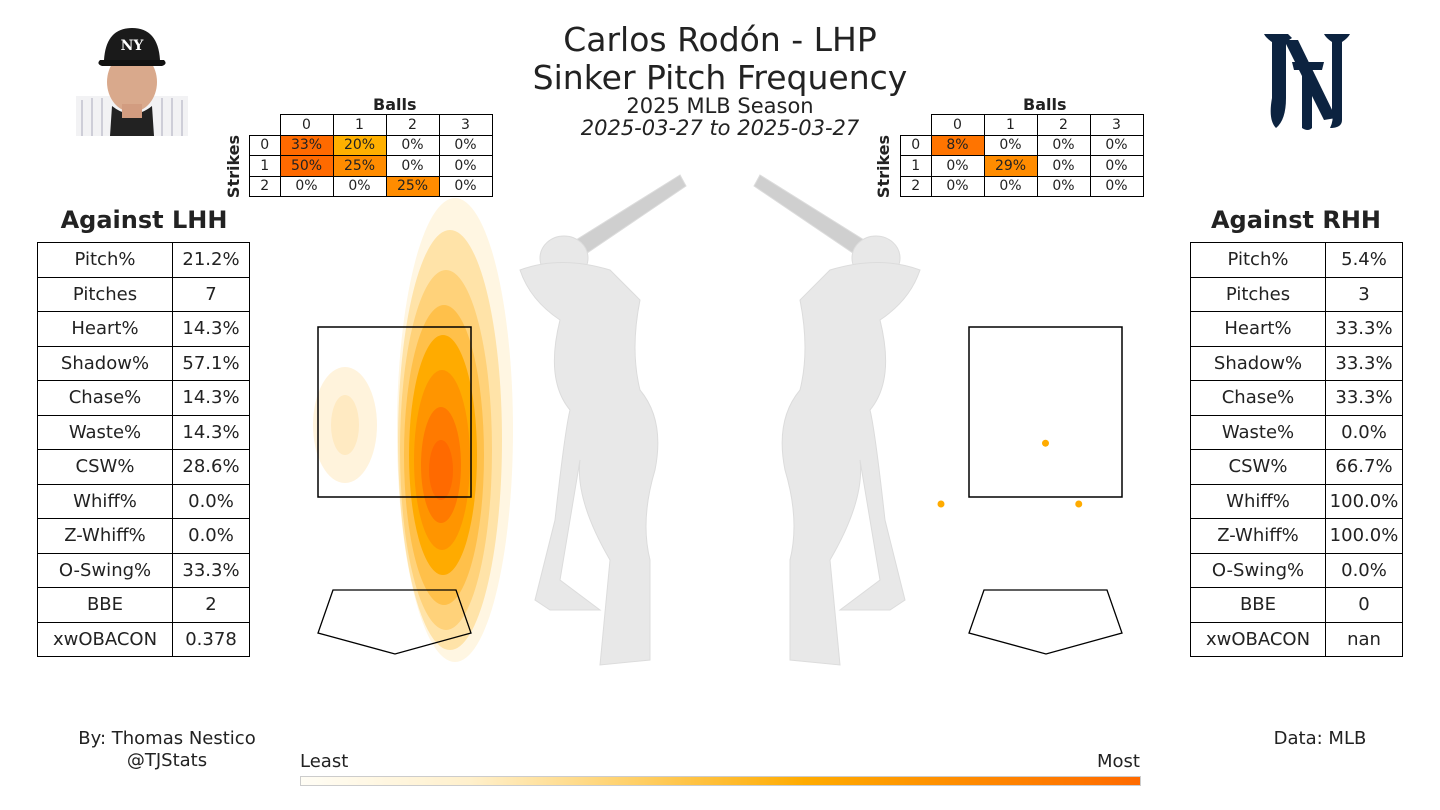 This screenshot has height=810, width=1440. Describe the element at coordinates (306, 145) in the screenshot. I see `count-cell: 33%` at that location.